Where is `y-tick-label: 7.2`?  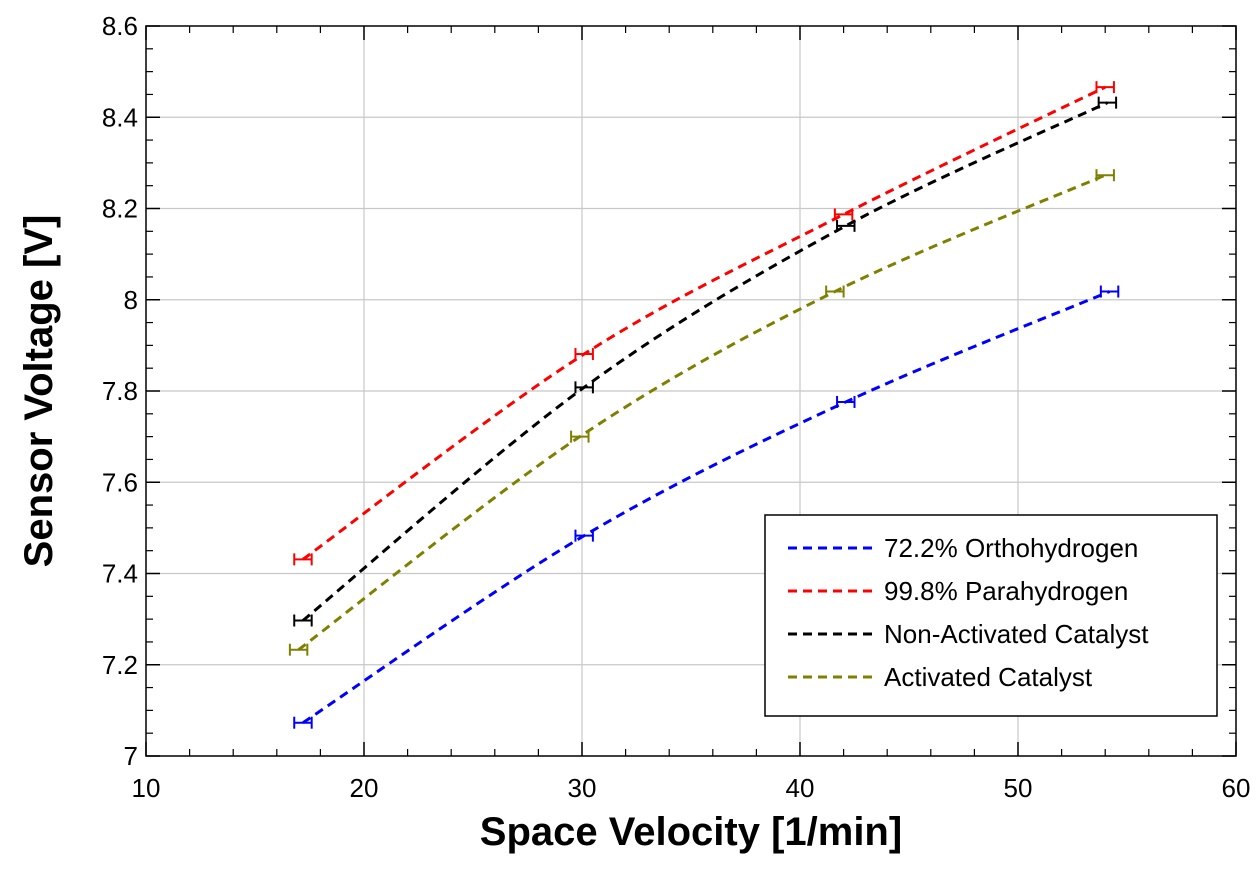
y-tick-label: 7.2 is located at coordinates (120, 665).